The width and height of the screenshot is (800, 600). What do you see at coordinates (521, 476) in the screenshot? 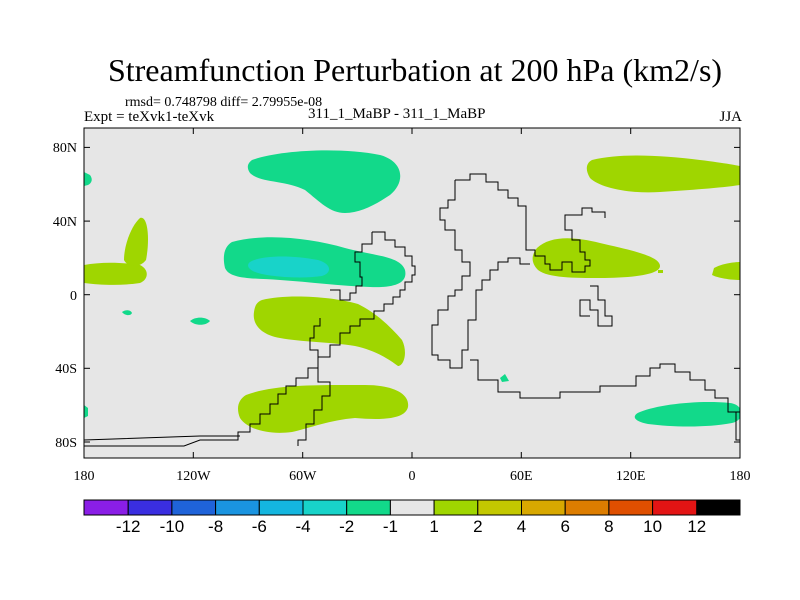
I see `x-tick-label: 60E` at bounding box center [521, 476].